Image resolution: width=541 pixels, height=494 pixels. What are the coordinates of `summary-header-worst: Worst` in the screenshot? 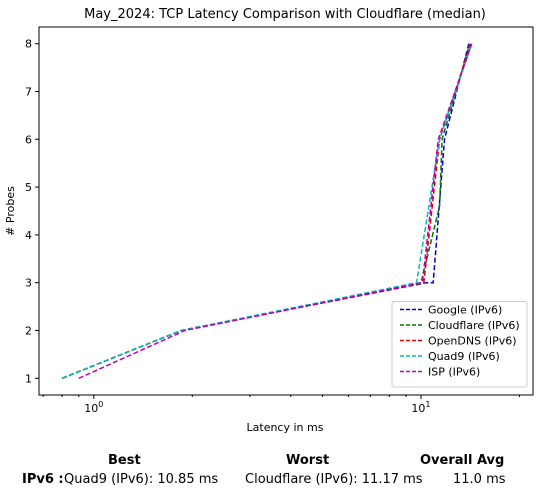 It's located at (308, 460).